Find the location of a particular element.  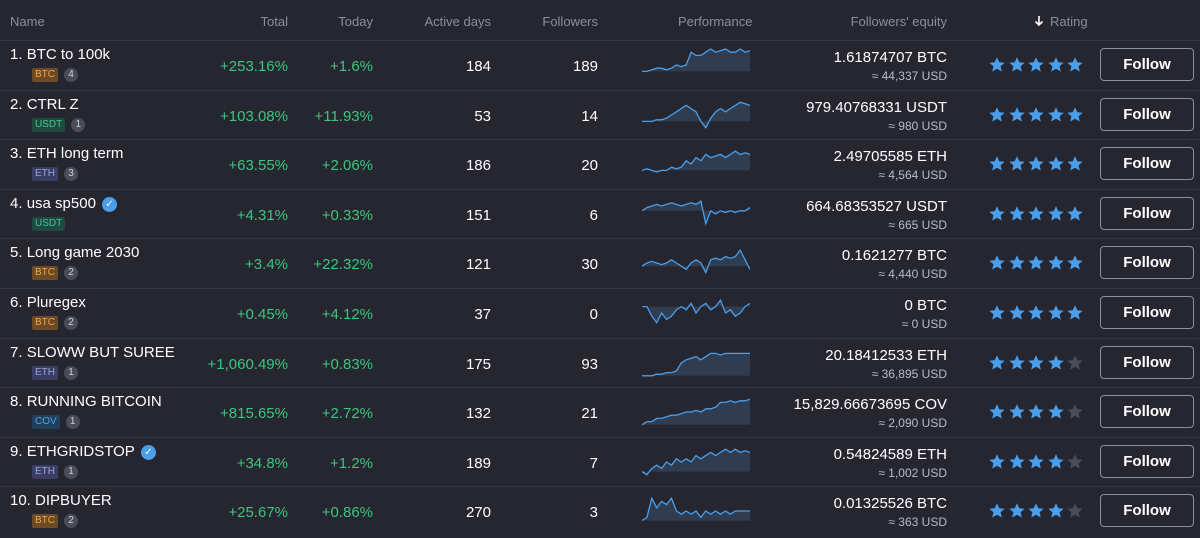

followers-count: 93 is located at coordinates (589, 364).